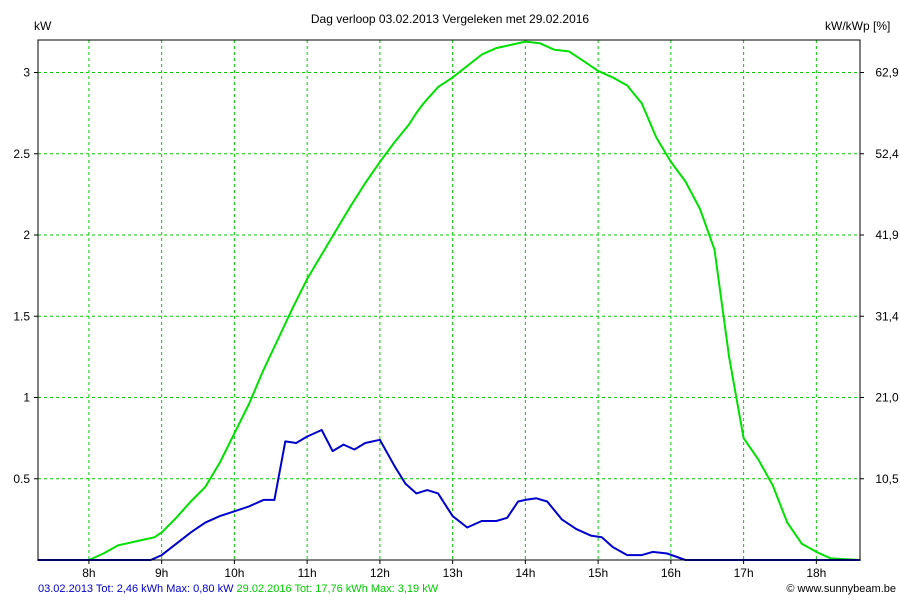  I want to click on footer-summary-2013: 03.02.2013 Tot: 2,46 kWh Max: 0,80 kW, so click(136, 589).